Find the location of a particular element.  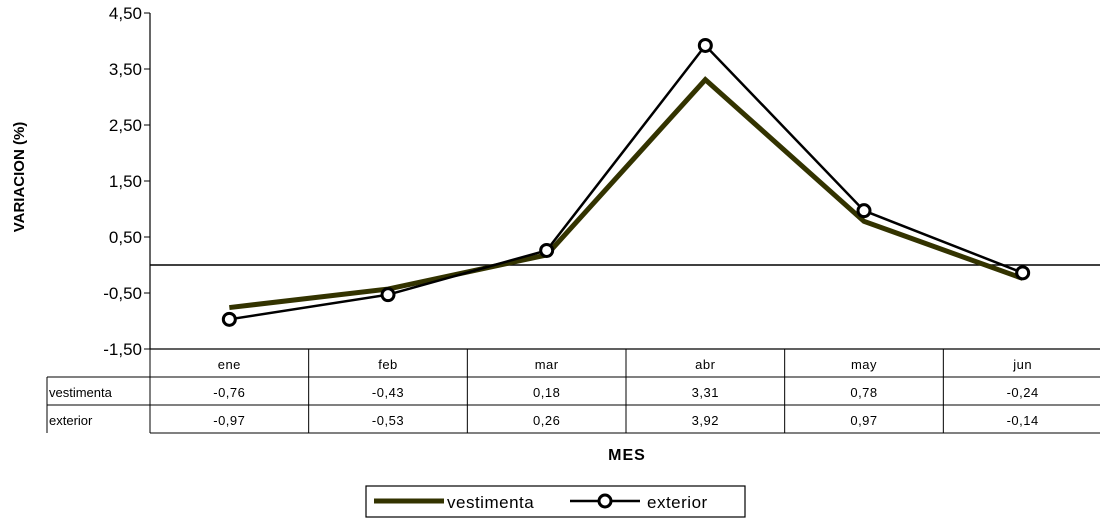

table-row-header: exterior is located at coordinates (71, 420).